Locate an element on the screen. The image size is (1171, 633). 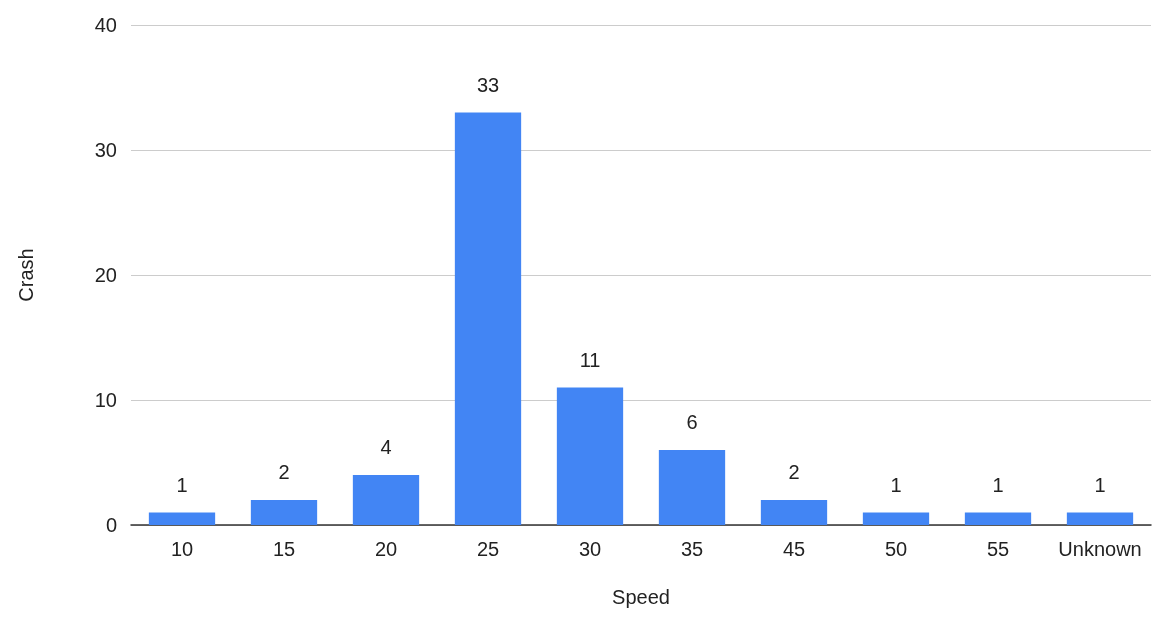
x-tick-label: 20 is located at coordinates (386, 549).